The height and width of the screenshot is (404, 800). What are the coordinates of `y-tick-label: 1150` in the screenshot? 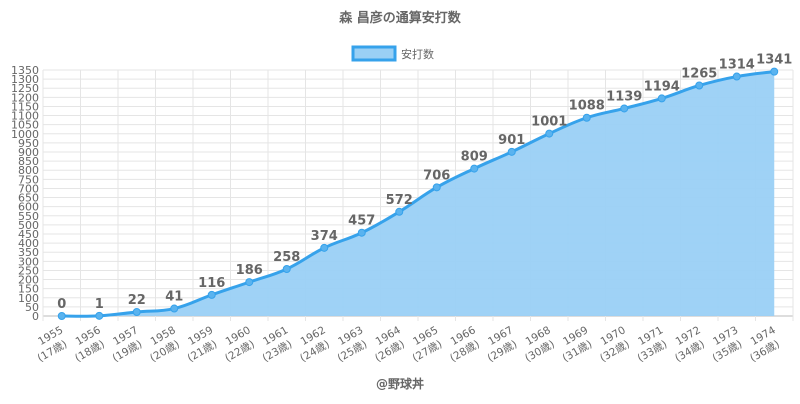 It's located at (25, 106).